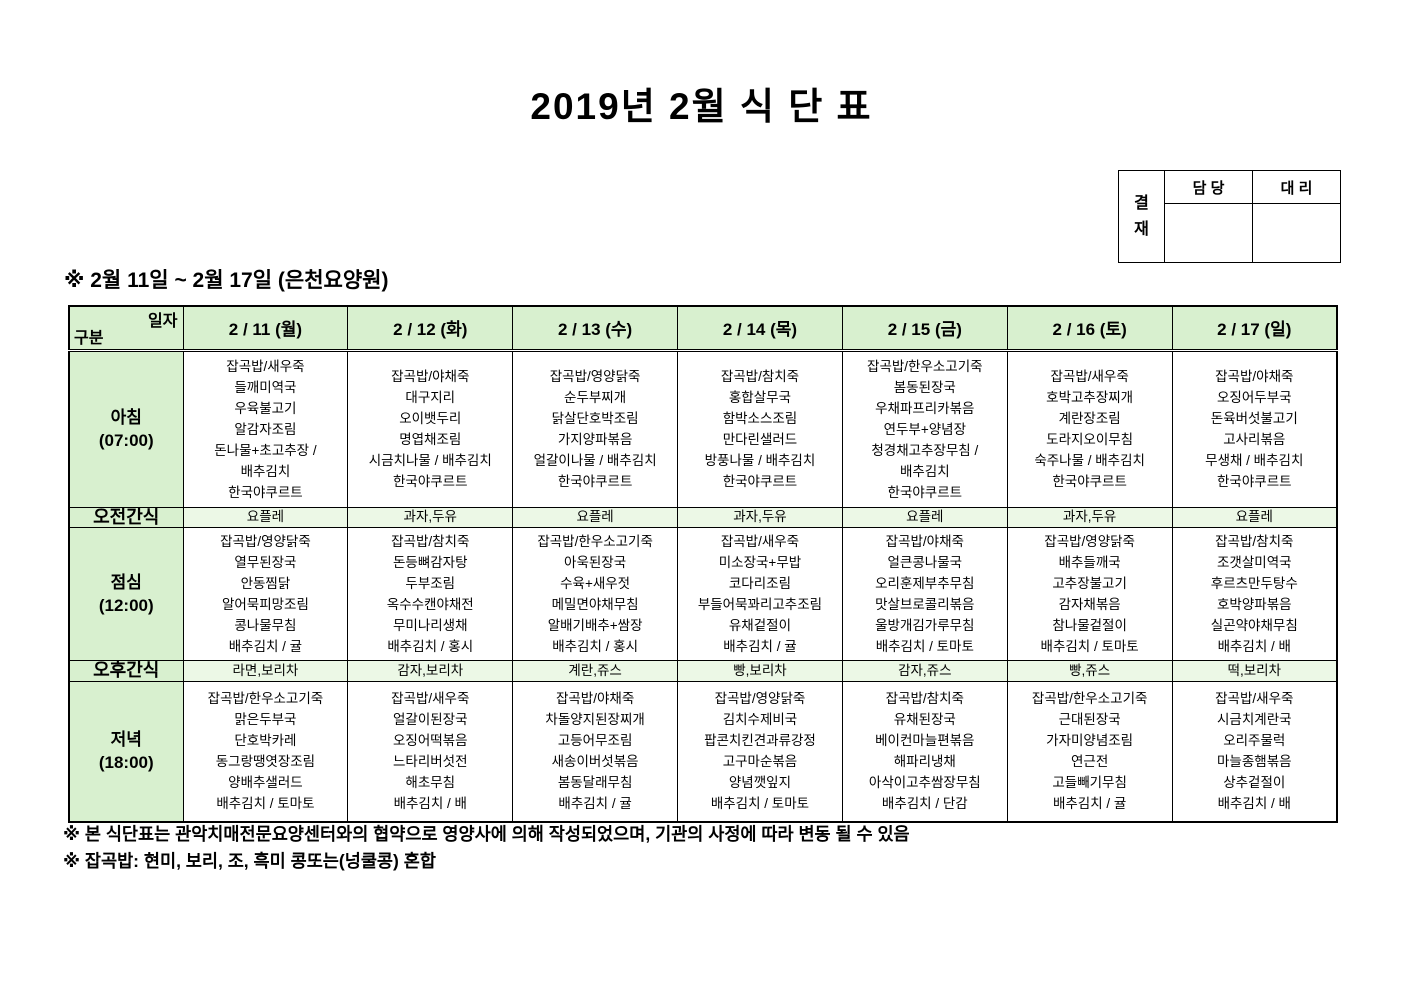  Describe the element at coordinates (226, 280) in the screenshot. I see `week-range-subtitle: ※ 2월 11일 ~ 2월 17일 (은천요양원)` at that location.